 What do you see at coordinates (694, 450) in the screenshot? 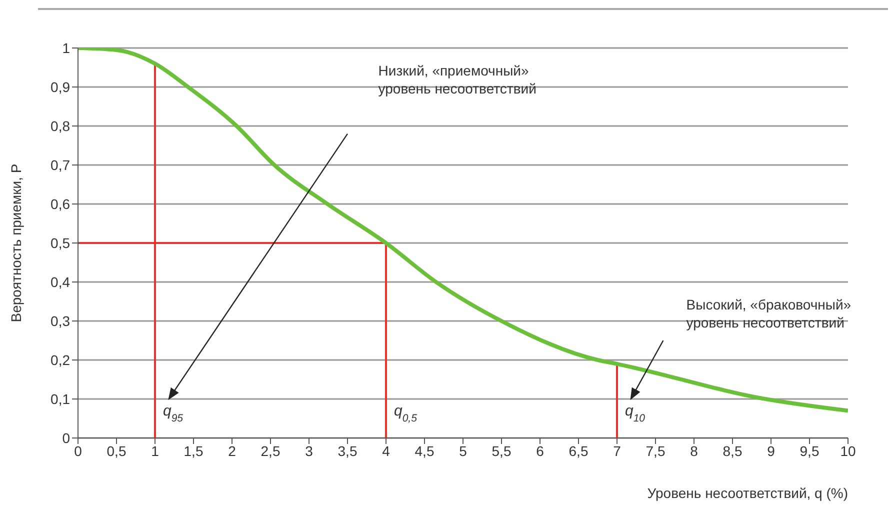
I see `x-tick-label: 8` at bounding box center [694, 450].